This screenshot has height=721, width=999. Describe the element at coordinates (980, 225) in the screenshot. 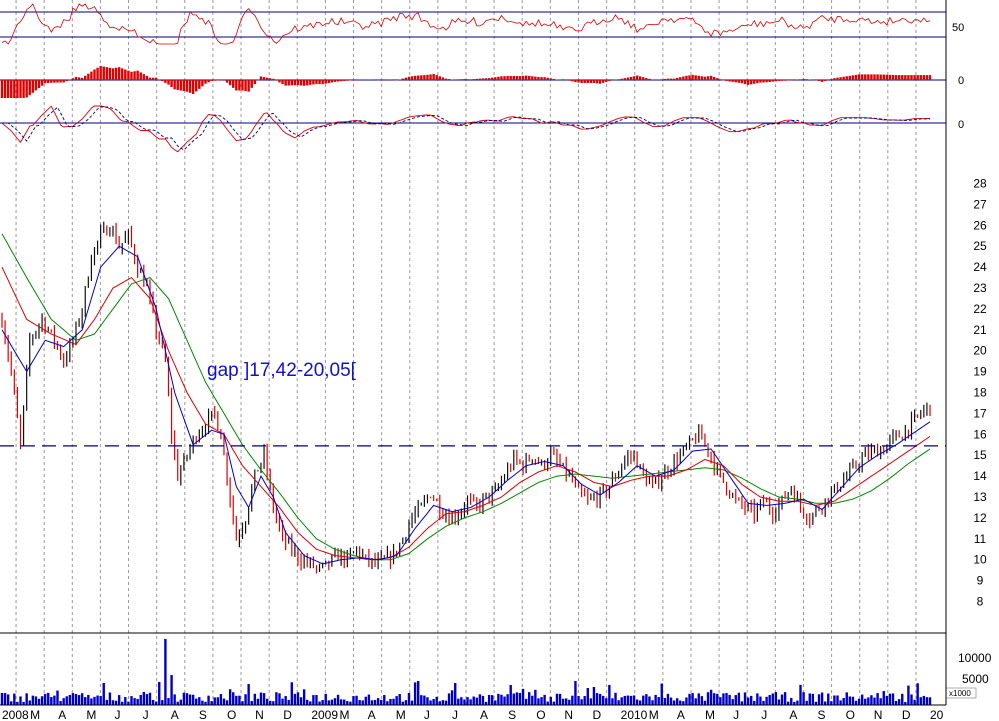

I see `price-tick-label: 26` at that location.